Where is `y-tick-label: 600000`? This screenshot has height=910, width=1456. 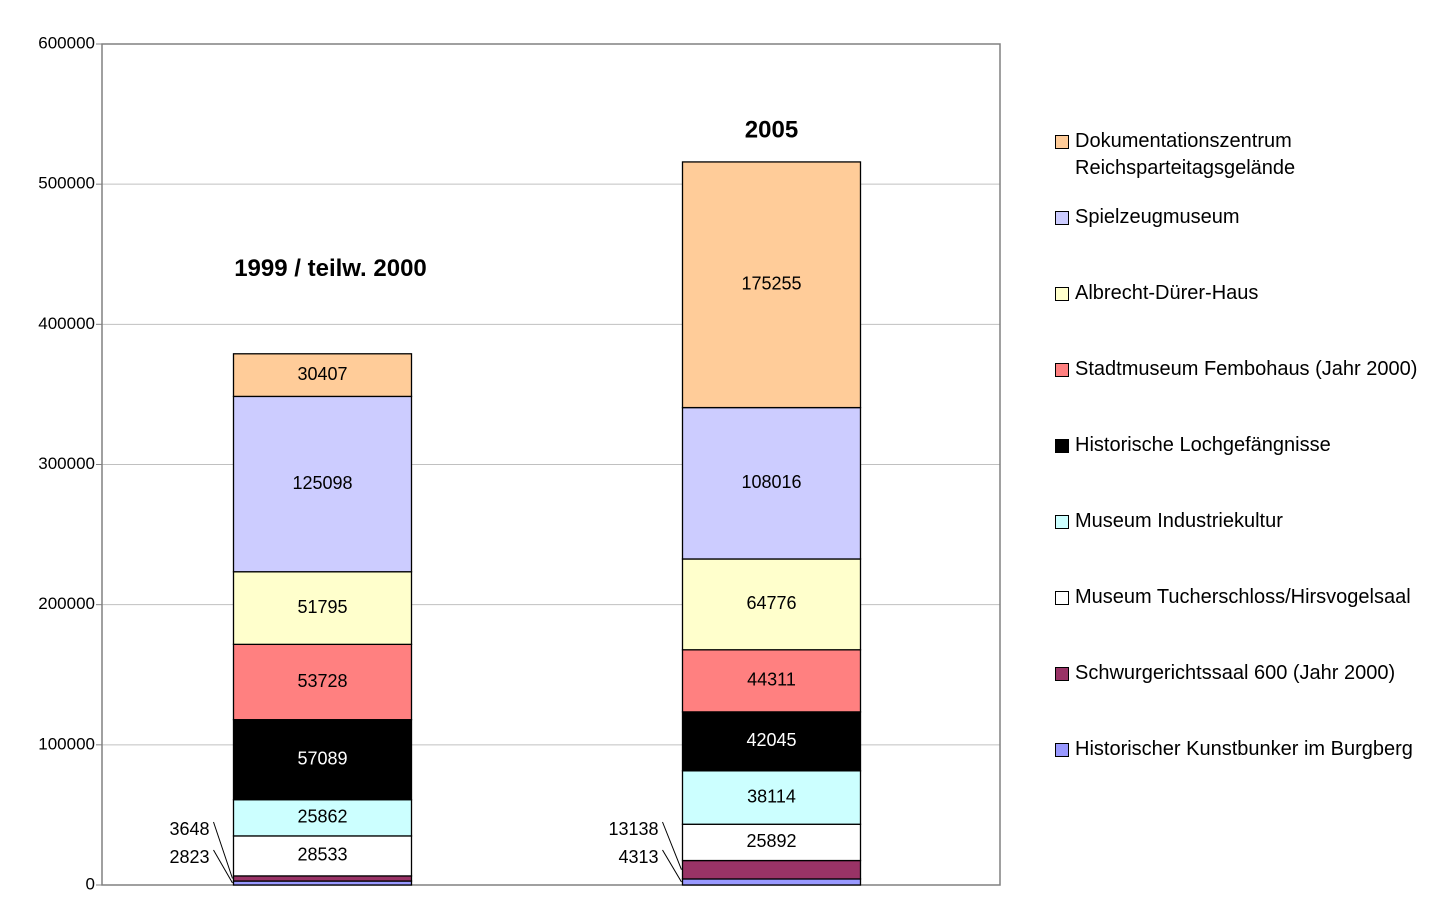 y-tick-label: 600000 is located at coordinates (66, 42).